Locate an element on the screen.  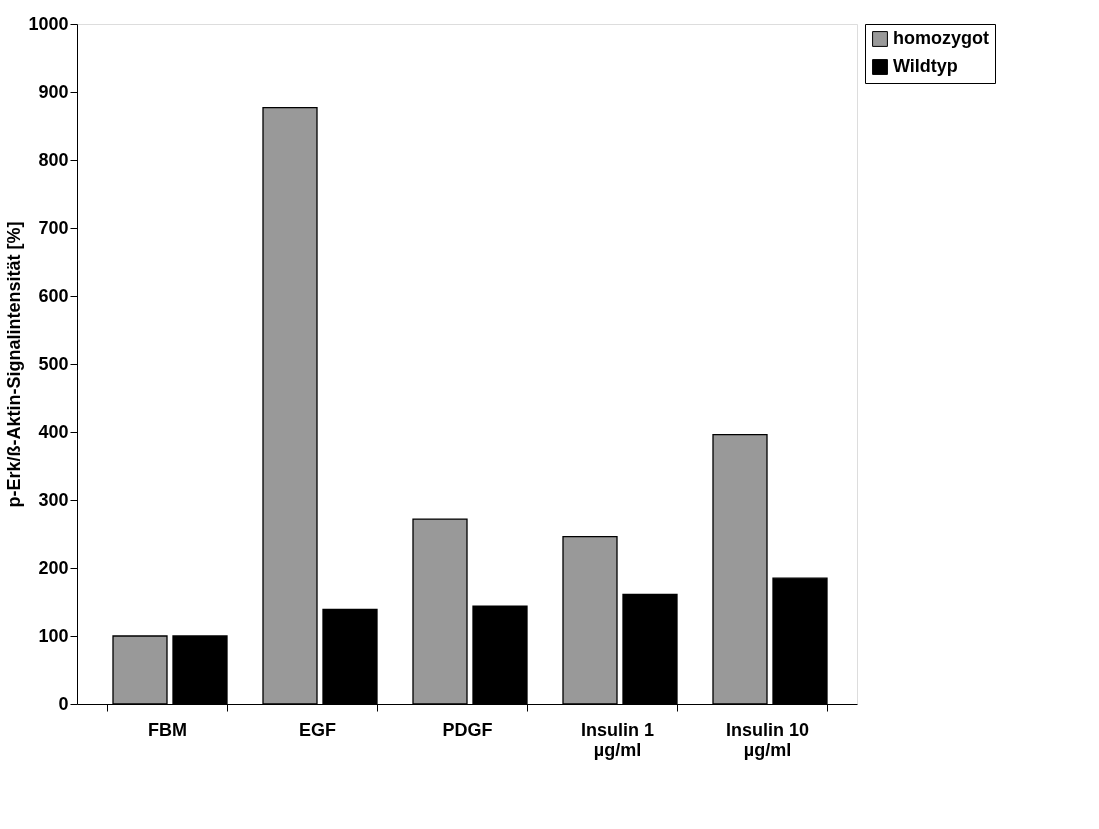
y-tick-label: 300 is located at coordinates (53, 499).